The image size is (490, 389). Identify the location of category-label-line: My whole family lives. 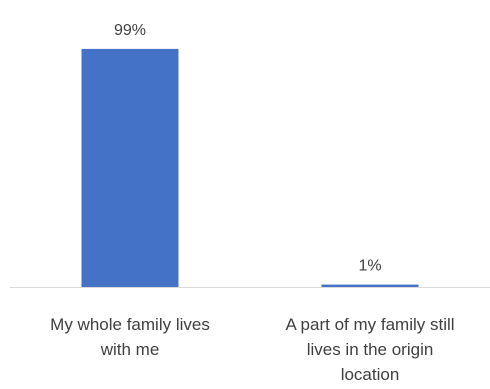
(130, 324).